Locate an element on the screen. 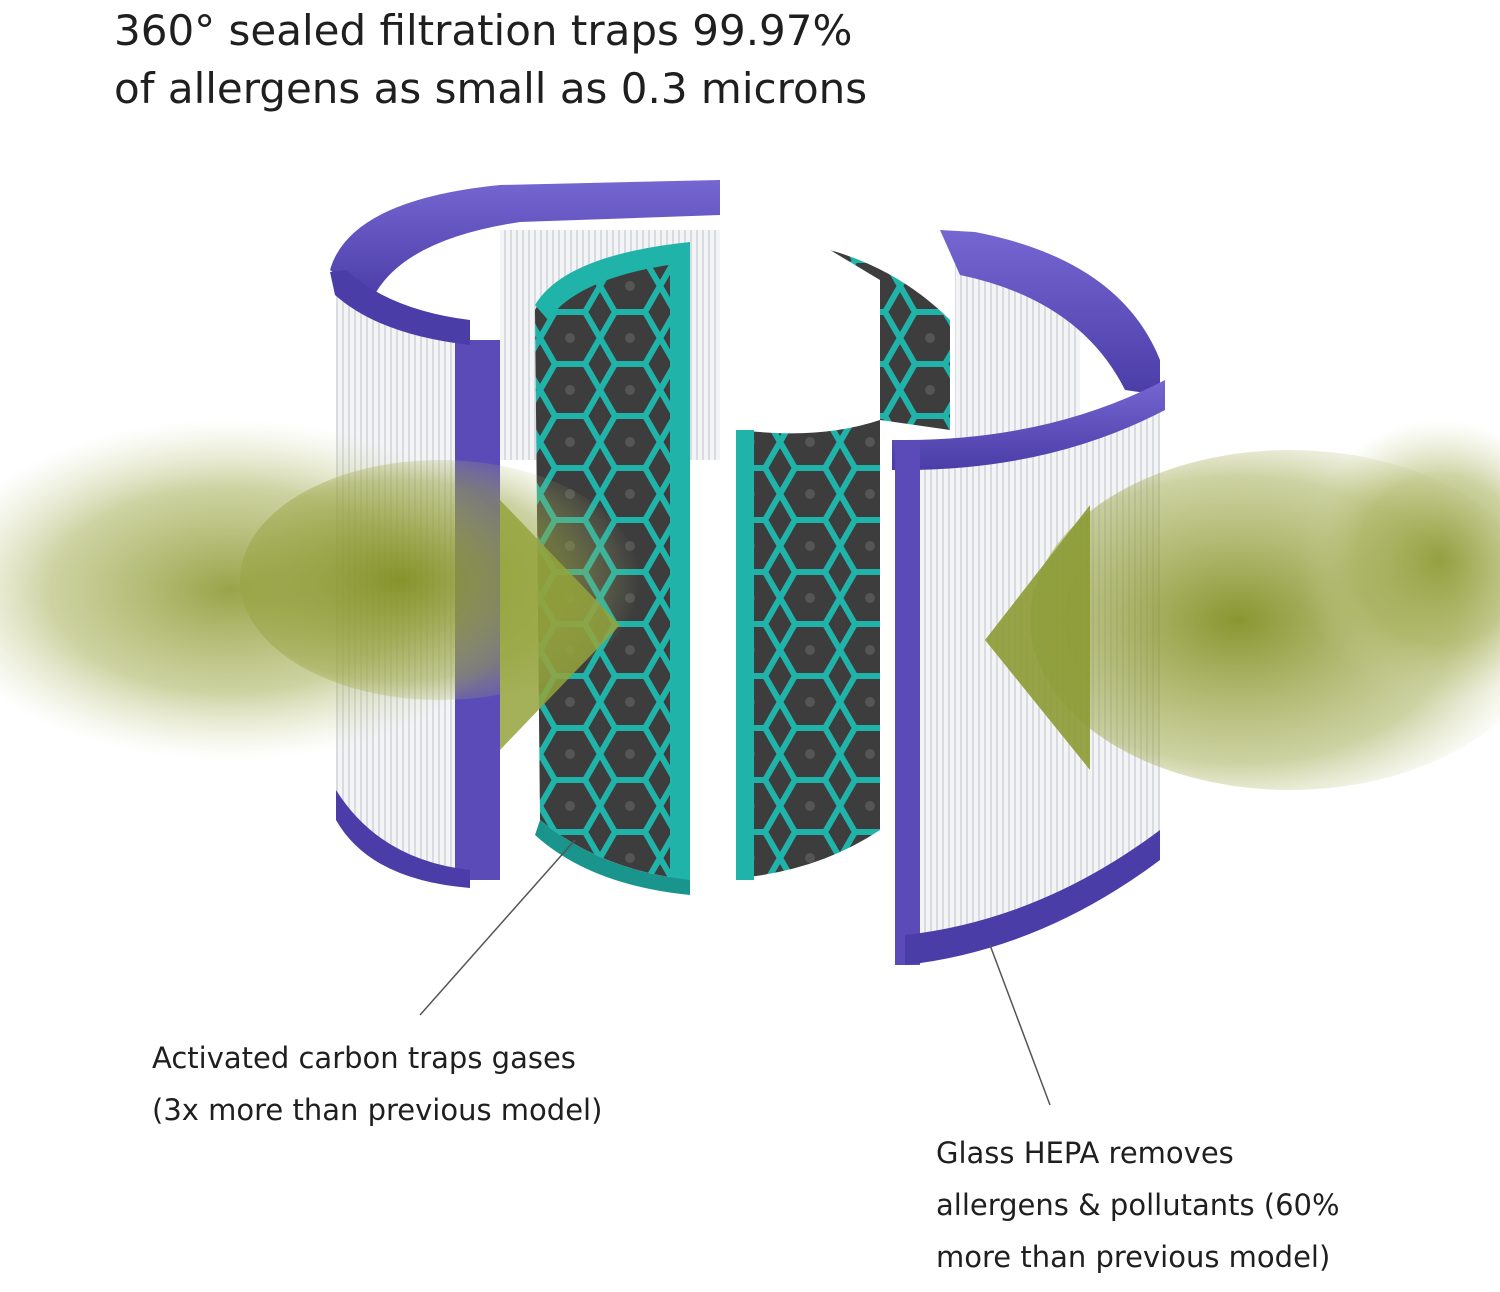 The width and height of the screenshot is (1500, 1292). headline-line-1: 360° sealed filtration traps 99.97% is located at coordinates (483, 30).